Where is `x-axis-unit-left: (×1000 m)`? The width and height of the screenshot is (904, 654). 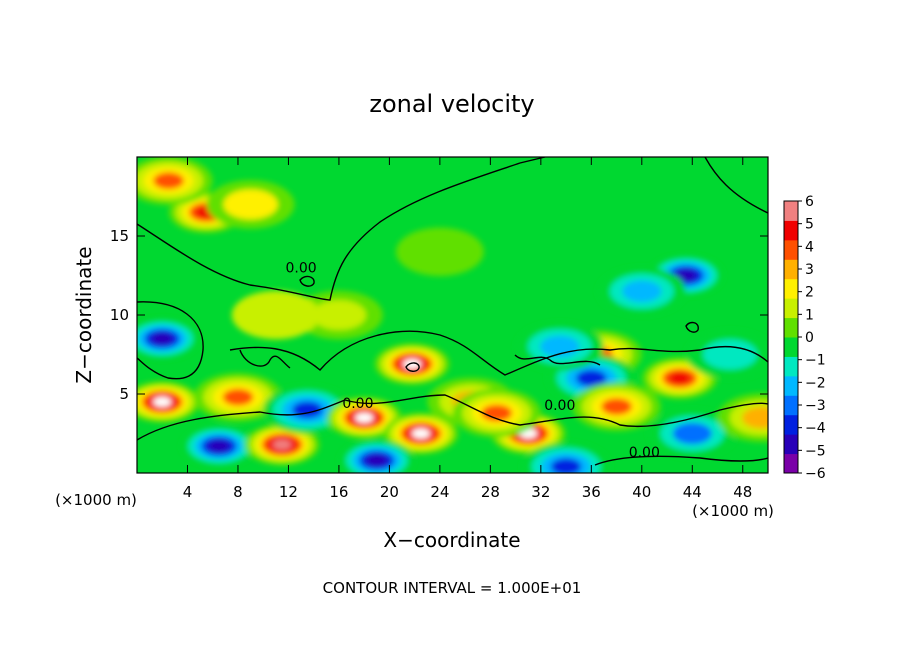 x-axis-unit-left: (×1000 m) is located at coordinates (96, 500).